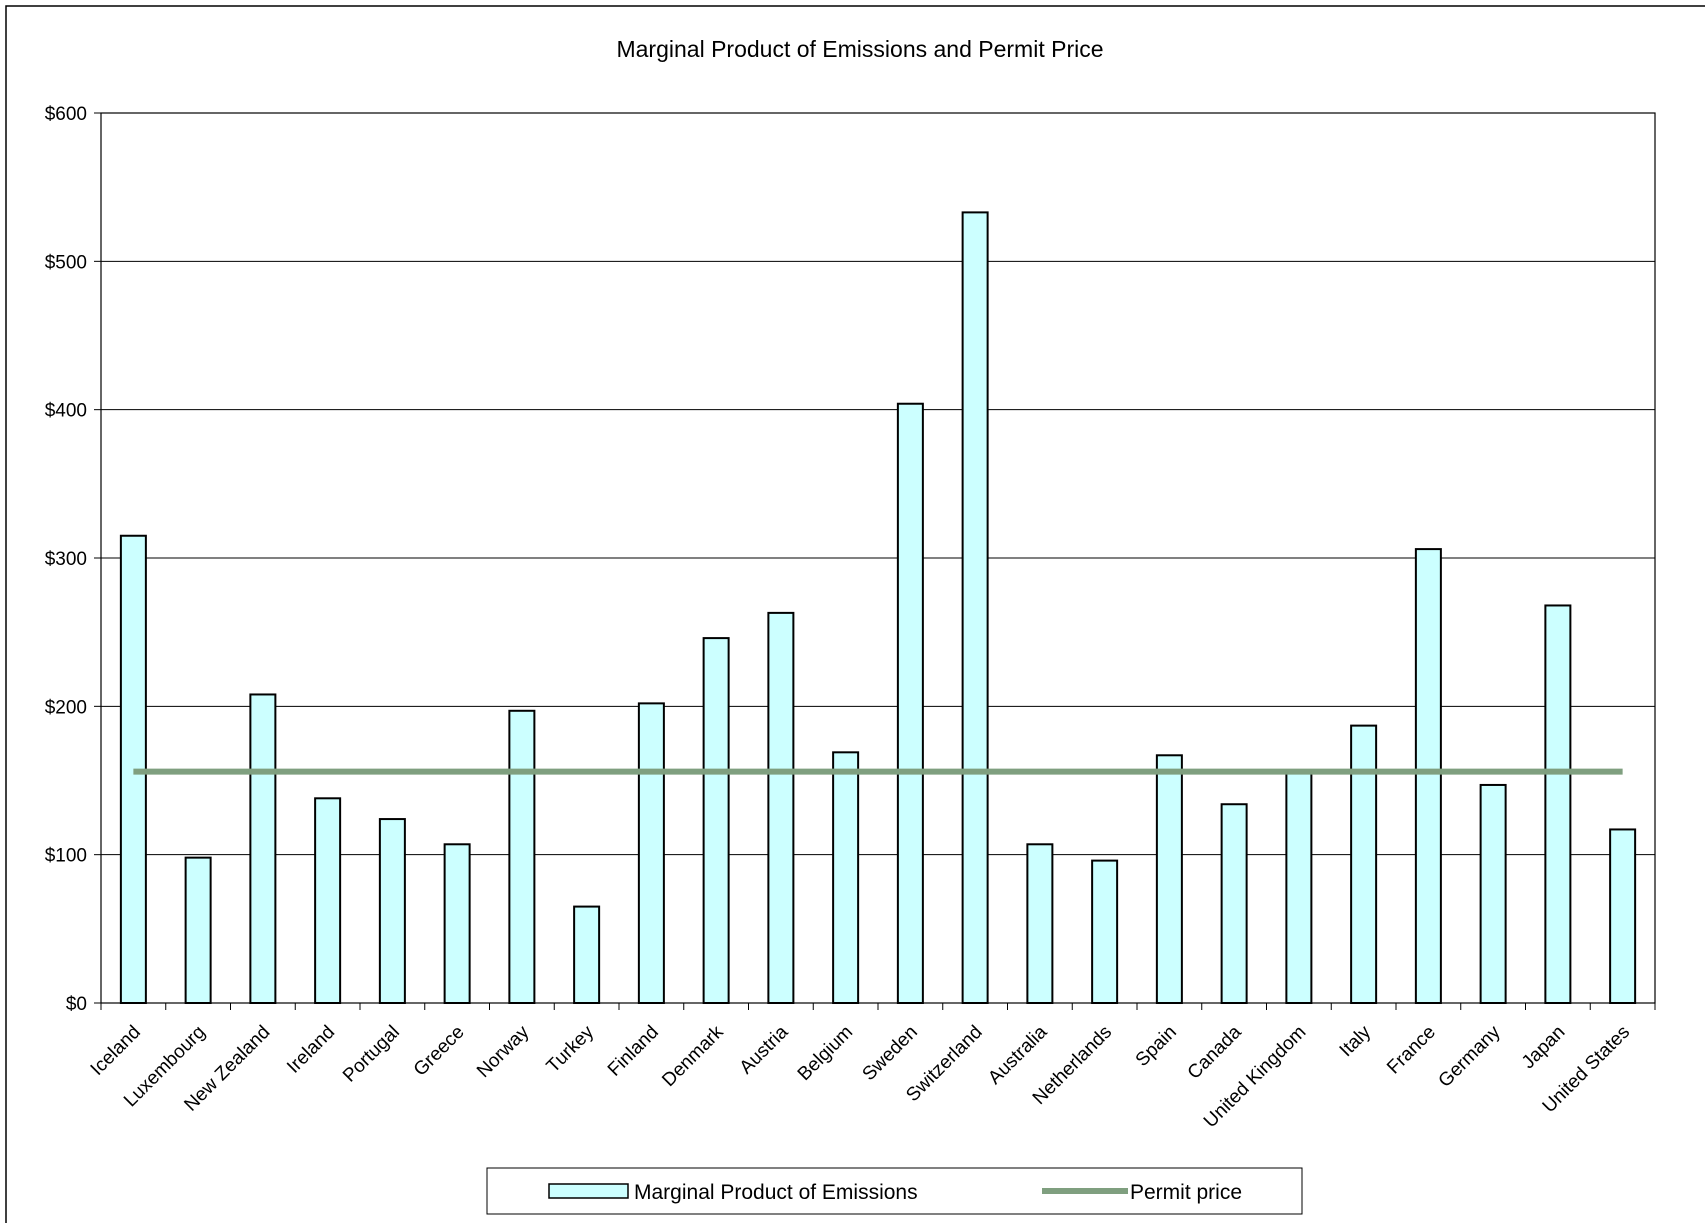  What do you see at coordinates (975, 607) in the screenshot?
I see `bar-switzerland` at bounding box center [975, 607].